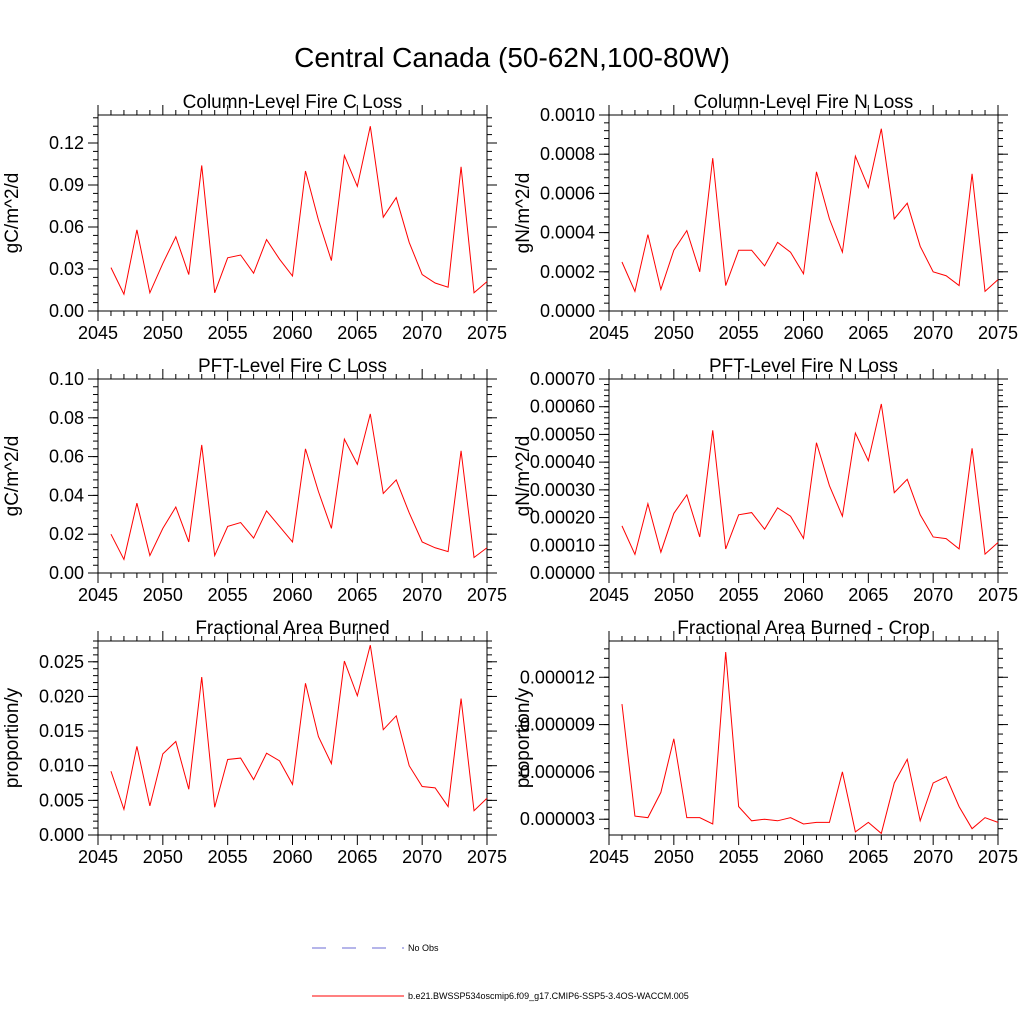 Image resolution: width=1024 pixels, height=1024 pixels. Describe the element at coordinates (61, 662) in the screenshot. I see `y-tick-label: 0.025` at that location.